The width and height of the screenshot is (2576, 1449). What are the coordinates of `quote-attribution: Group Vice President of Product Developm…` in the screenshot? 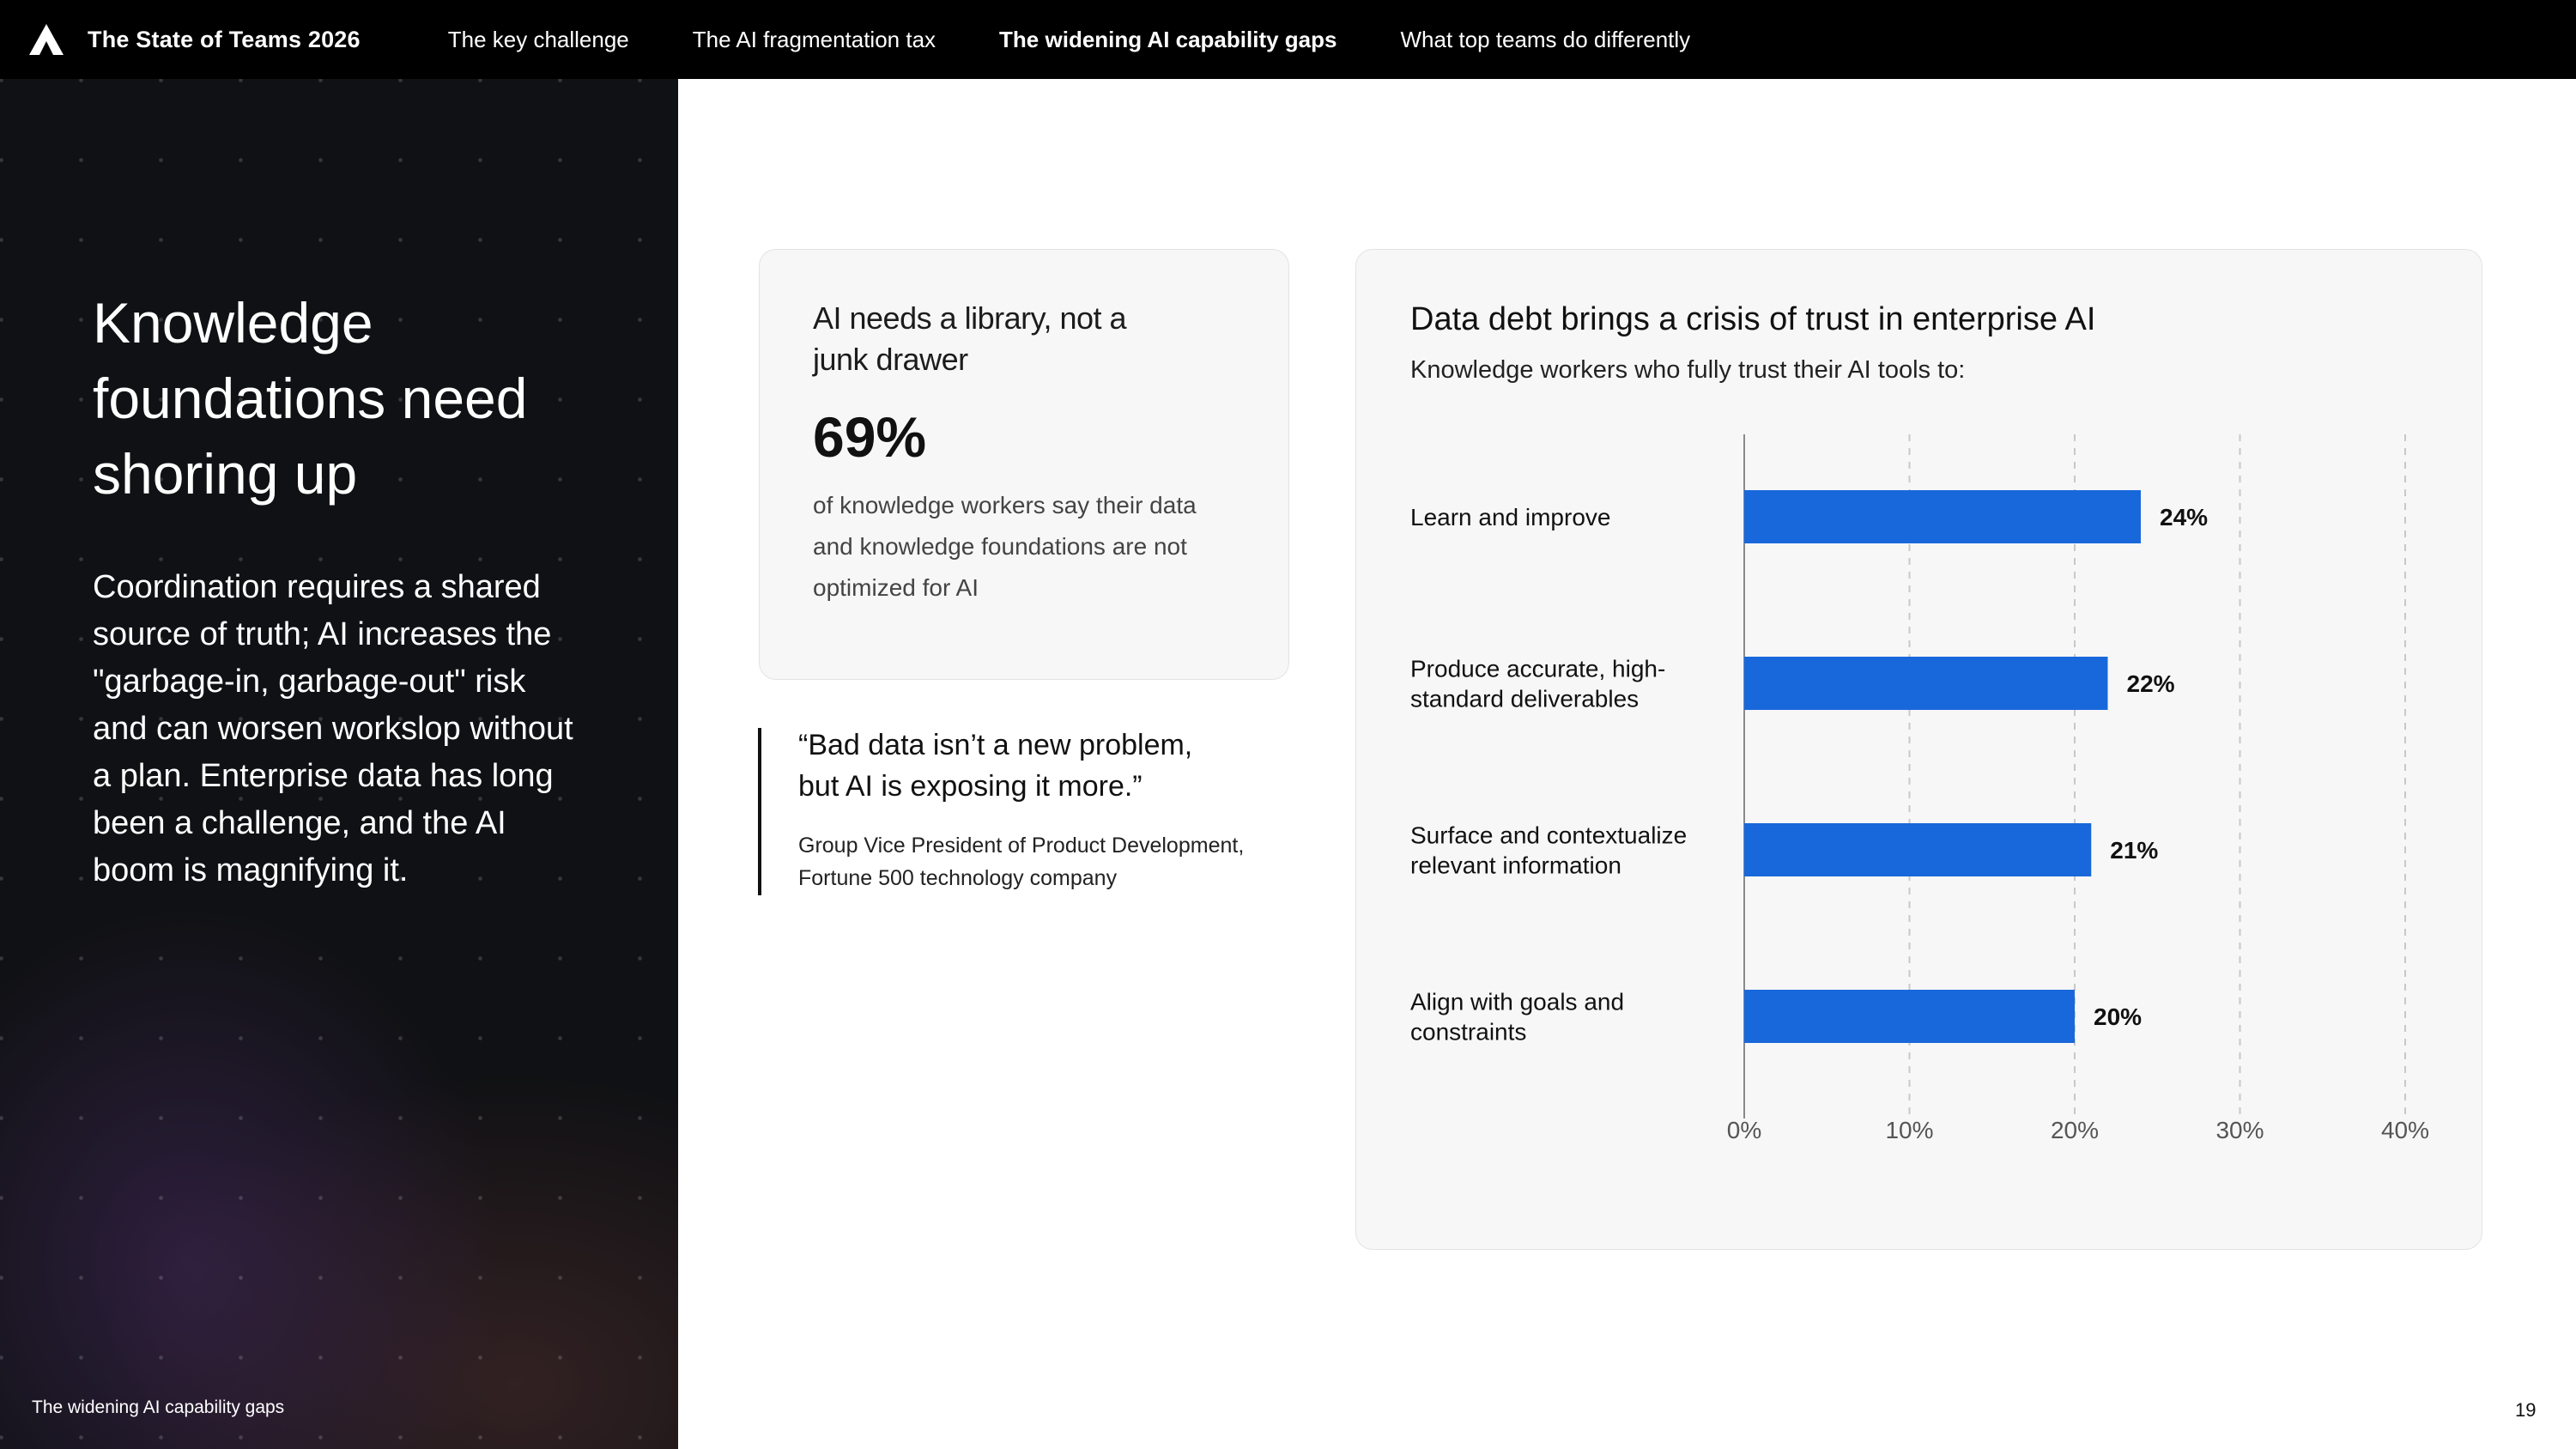 It's located at (1064, 861).